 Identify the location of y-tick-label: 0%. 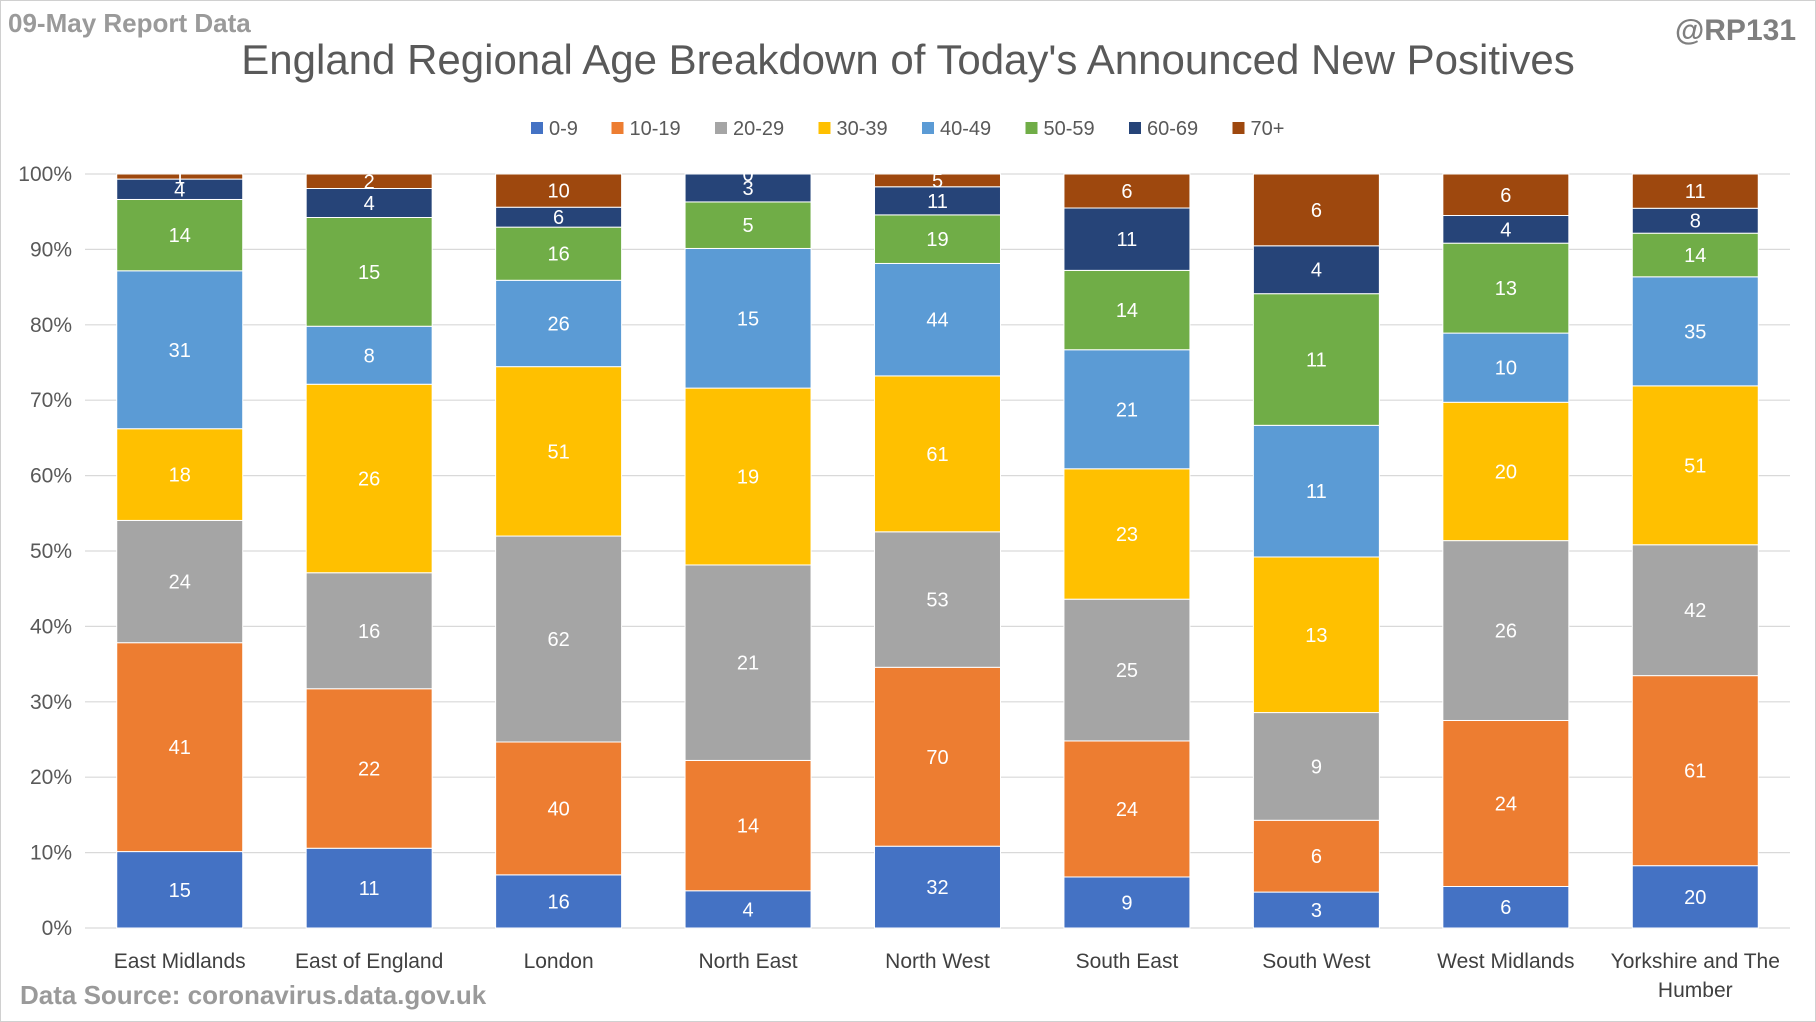
(57, 928).